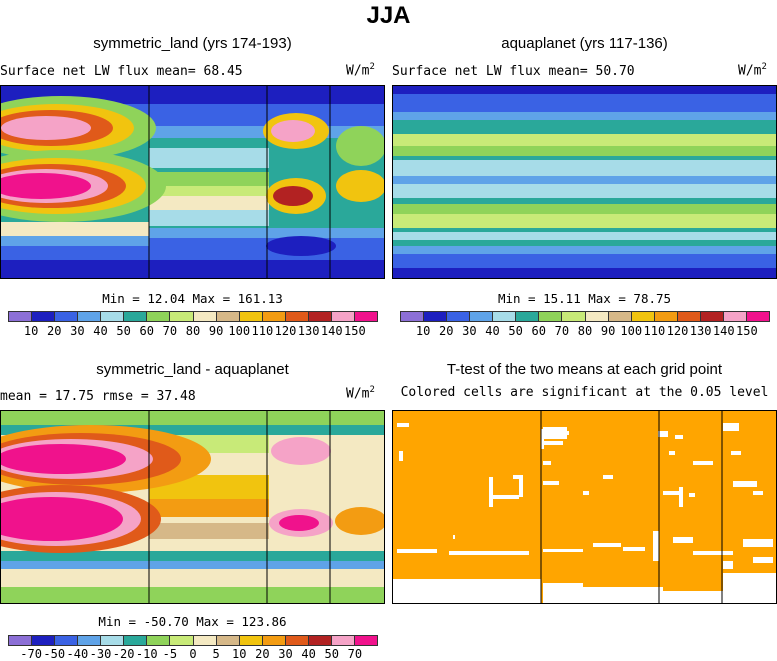 The width and height of the screenshot is (777, 661). I want to click on diff-colorbar, so click(193, 640).